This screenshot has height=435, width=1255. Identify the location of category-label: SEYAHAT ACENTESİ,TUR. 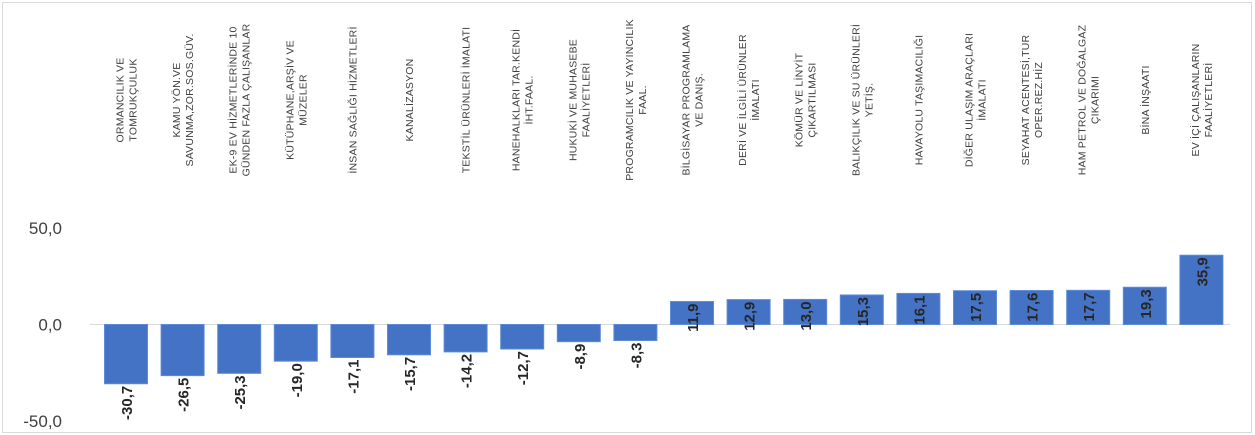
(1025, 99).